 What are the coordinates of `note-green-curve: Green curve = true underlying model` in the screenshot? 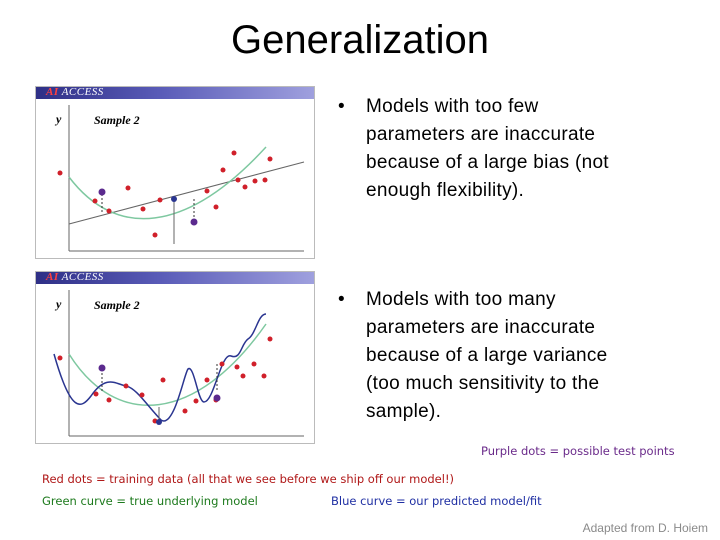 It's located at (150, 501).